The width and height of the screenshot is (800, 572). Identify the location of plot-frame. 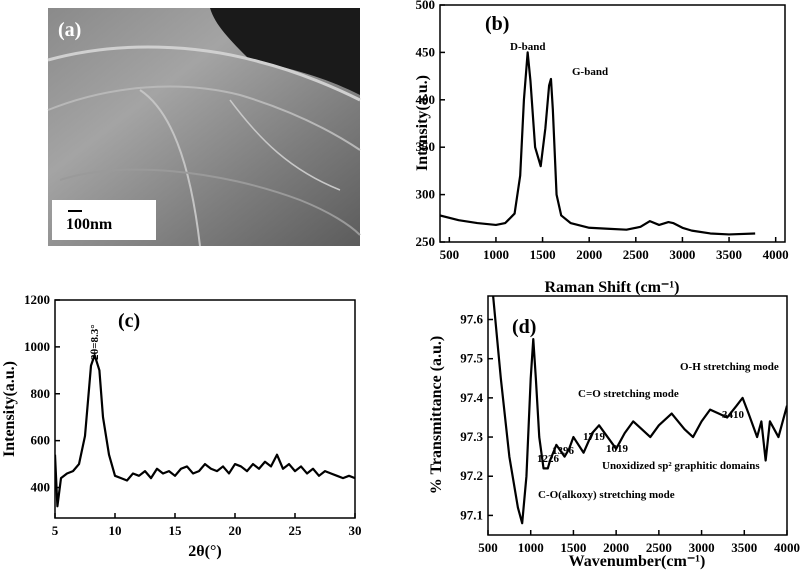
(205, 409).